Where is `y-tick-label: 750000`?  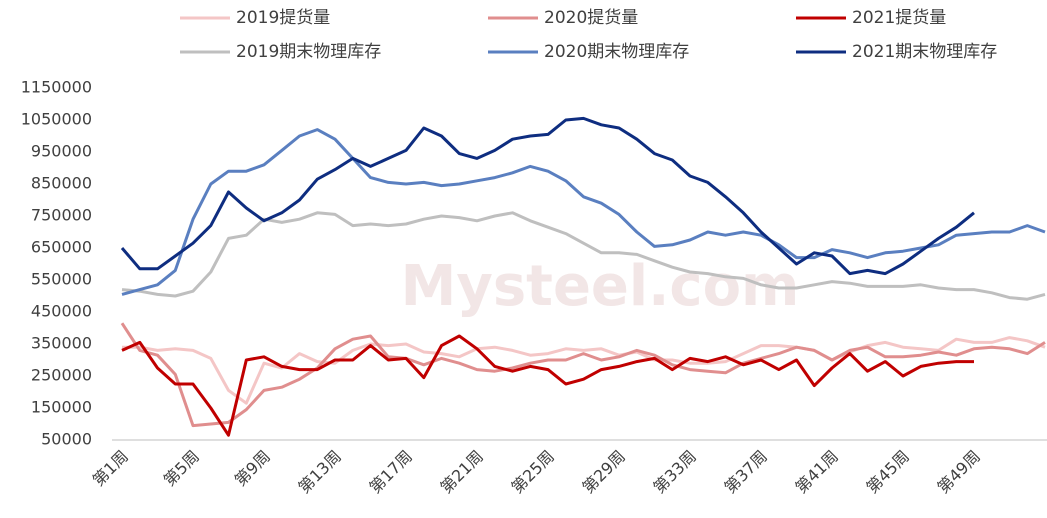
y-tick-label: 750000 is located at coordinates (61, 215).